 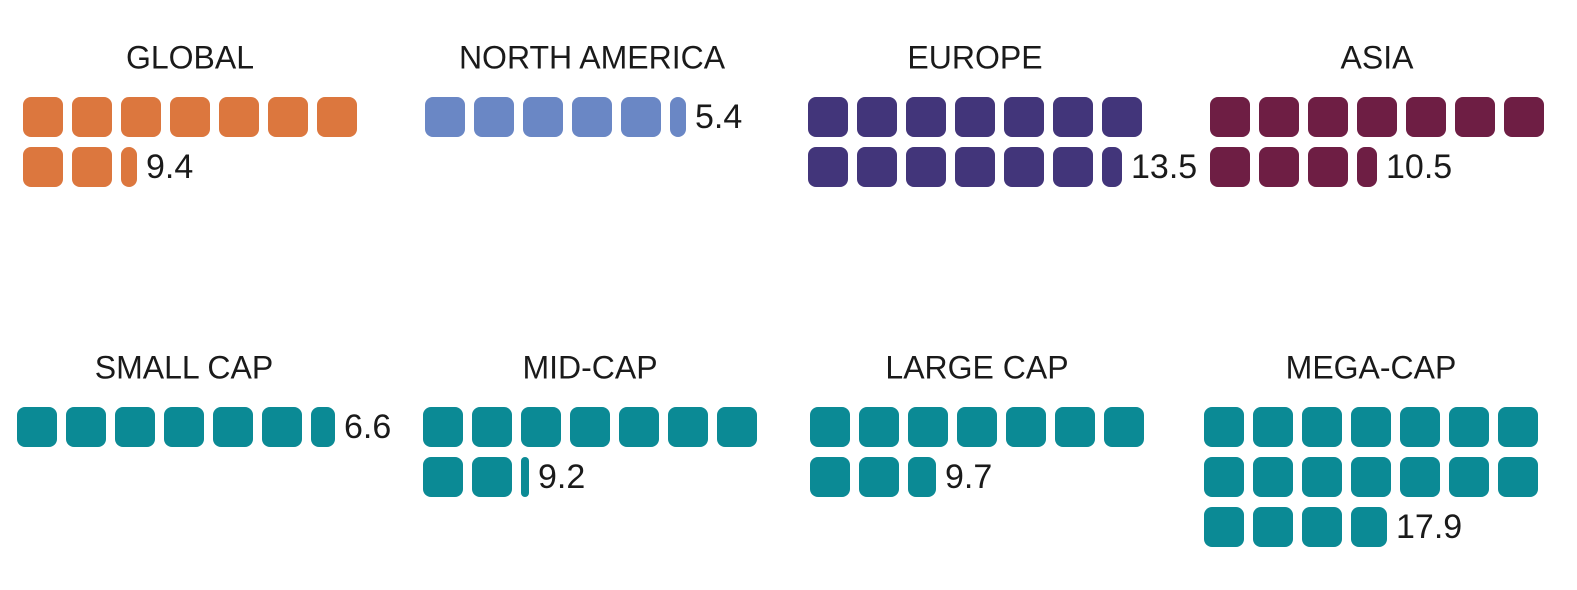 What do you see at coordinates (184, 367) in the screenshot?
I see `panel-title: SMALL CAP` at bounding box center [184, 367].